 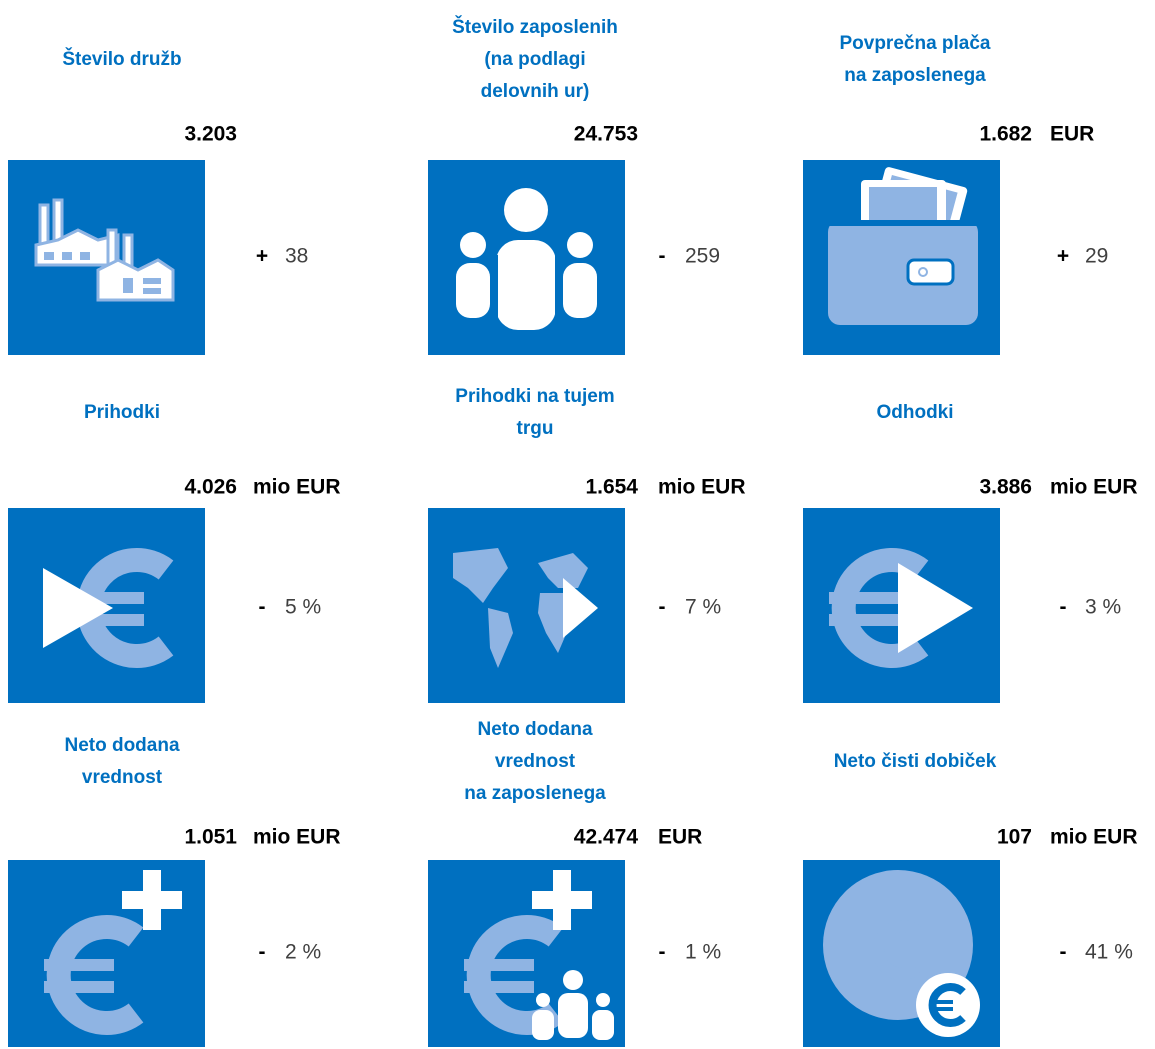 What do you see at coordinates (1014, 837) in the screenshot?
I see `tile-value: 107` at bounding box center [1014, 837].